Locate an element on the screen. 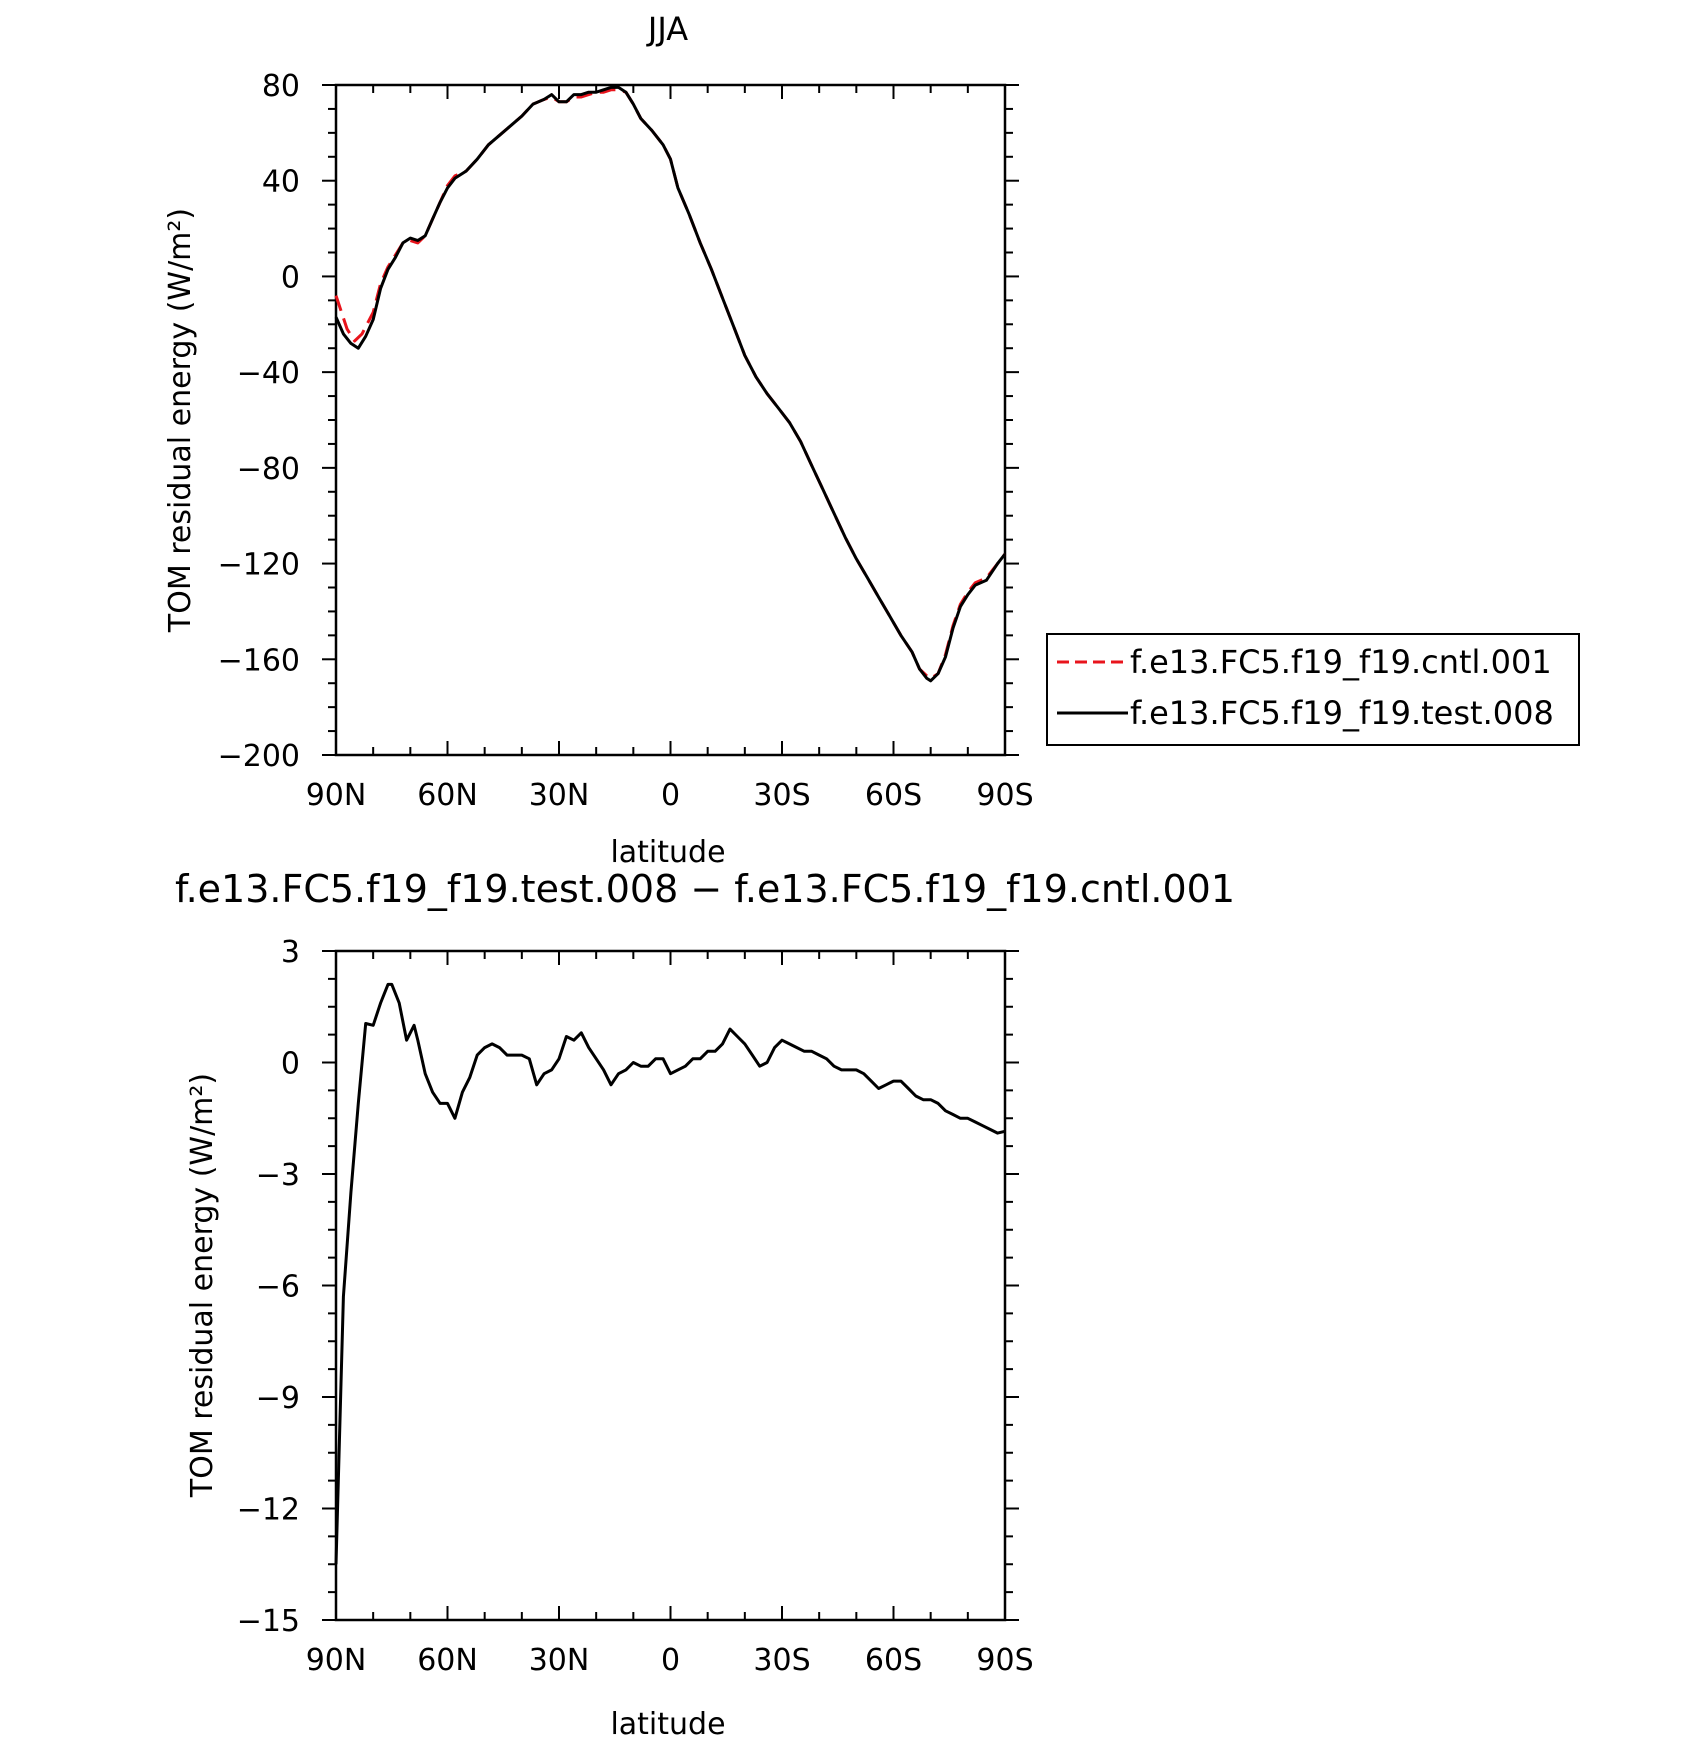  y-tick-label: −9 is located at coordinates (278, 1398).